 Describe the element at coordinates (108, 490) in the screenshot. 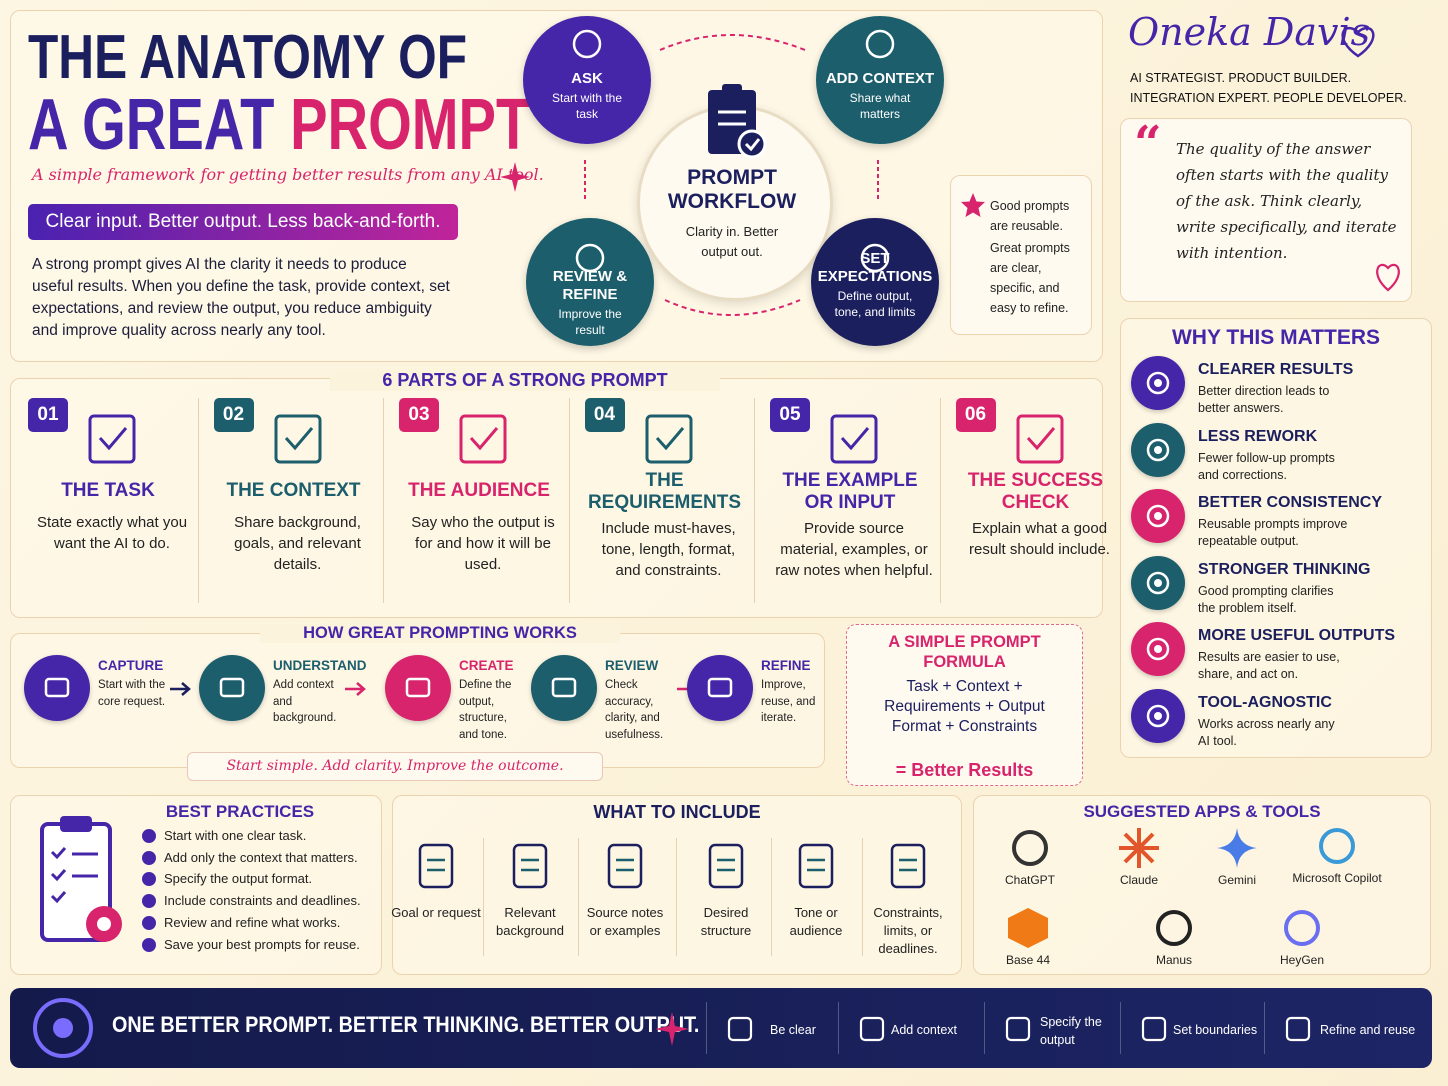

I see `part-title: THE TASK` at that location.